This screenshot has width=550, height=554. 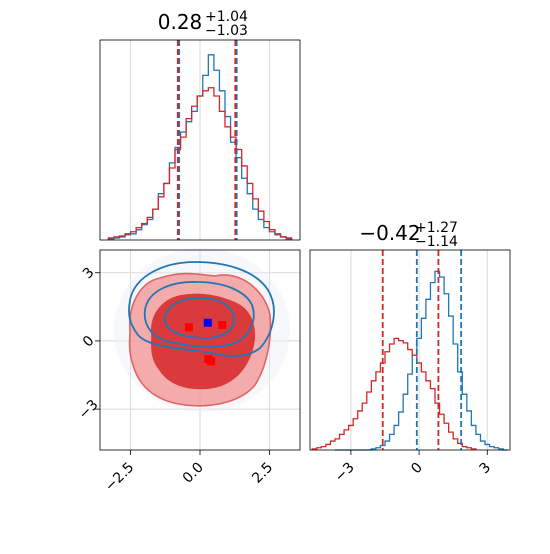 I want to click on y-tick-label: 3, so click(x=89, y=274).